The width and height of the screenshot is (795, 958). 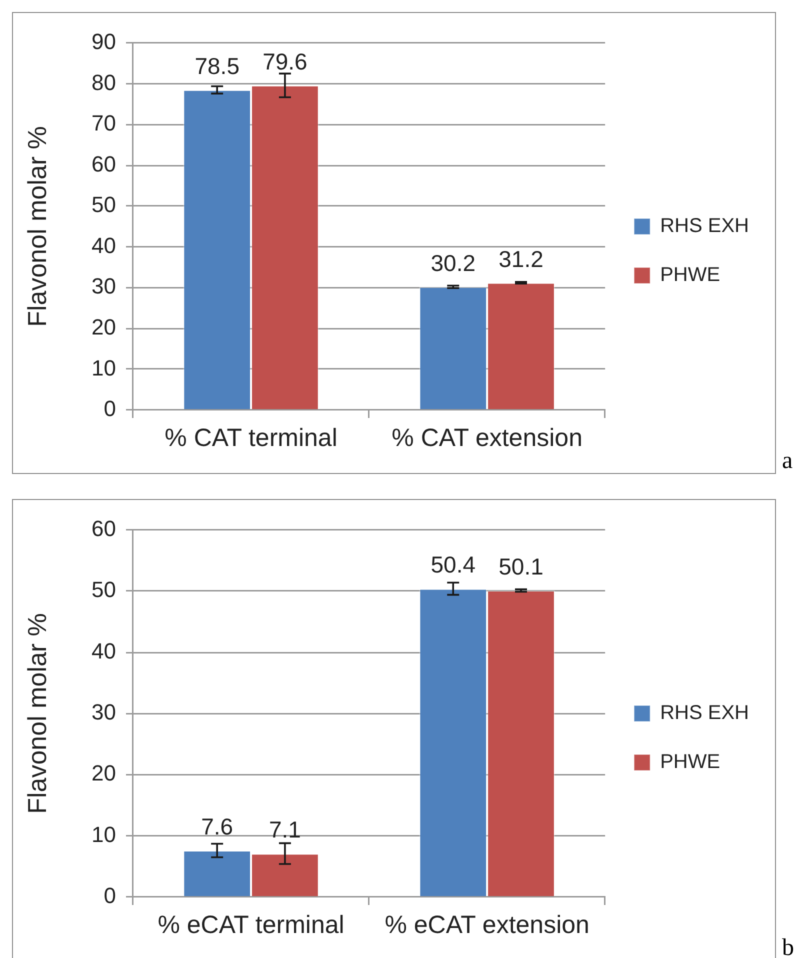 What do you see at coordinates (521, 567) in the screenshot?
I see `data-label: 50.1` at bounding box center [521, 567].